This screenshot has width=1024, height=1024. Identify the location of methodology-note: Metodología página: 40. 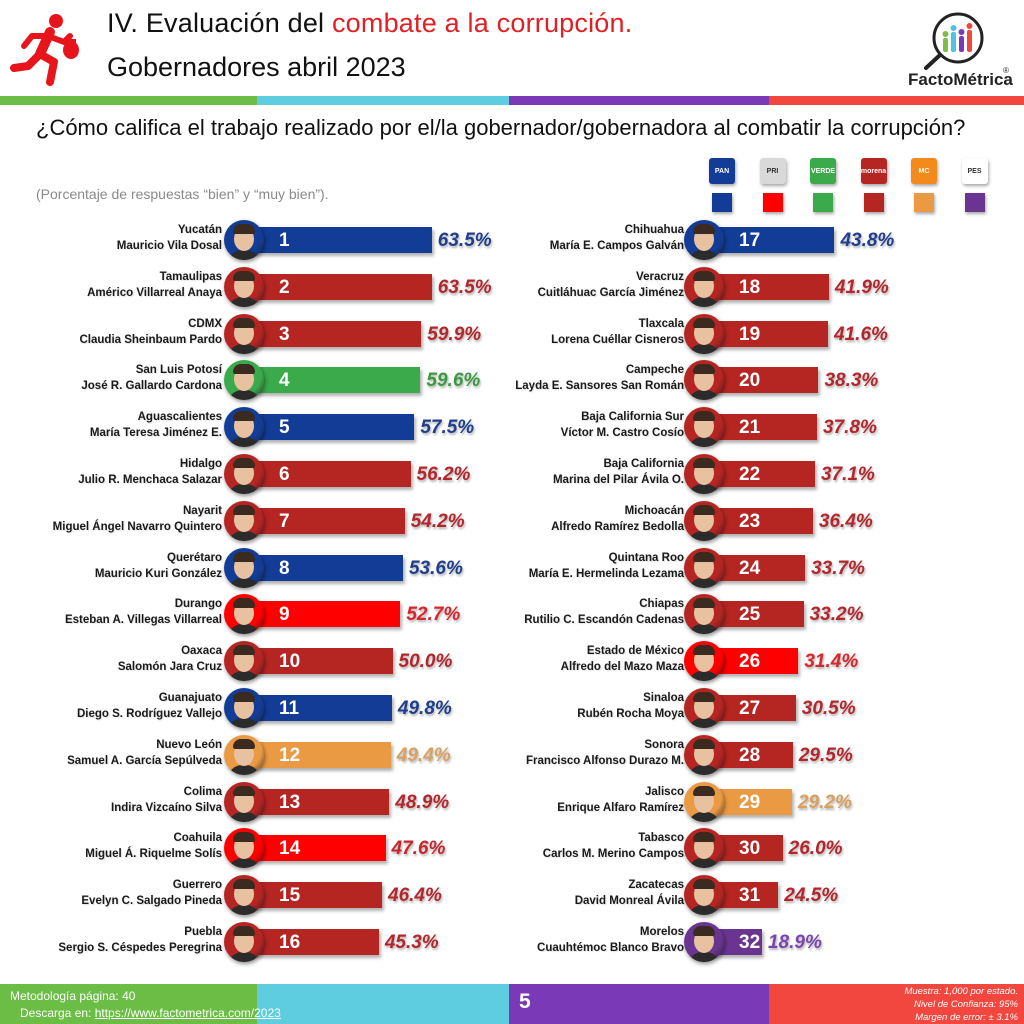
(73, 996).